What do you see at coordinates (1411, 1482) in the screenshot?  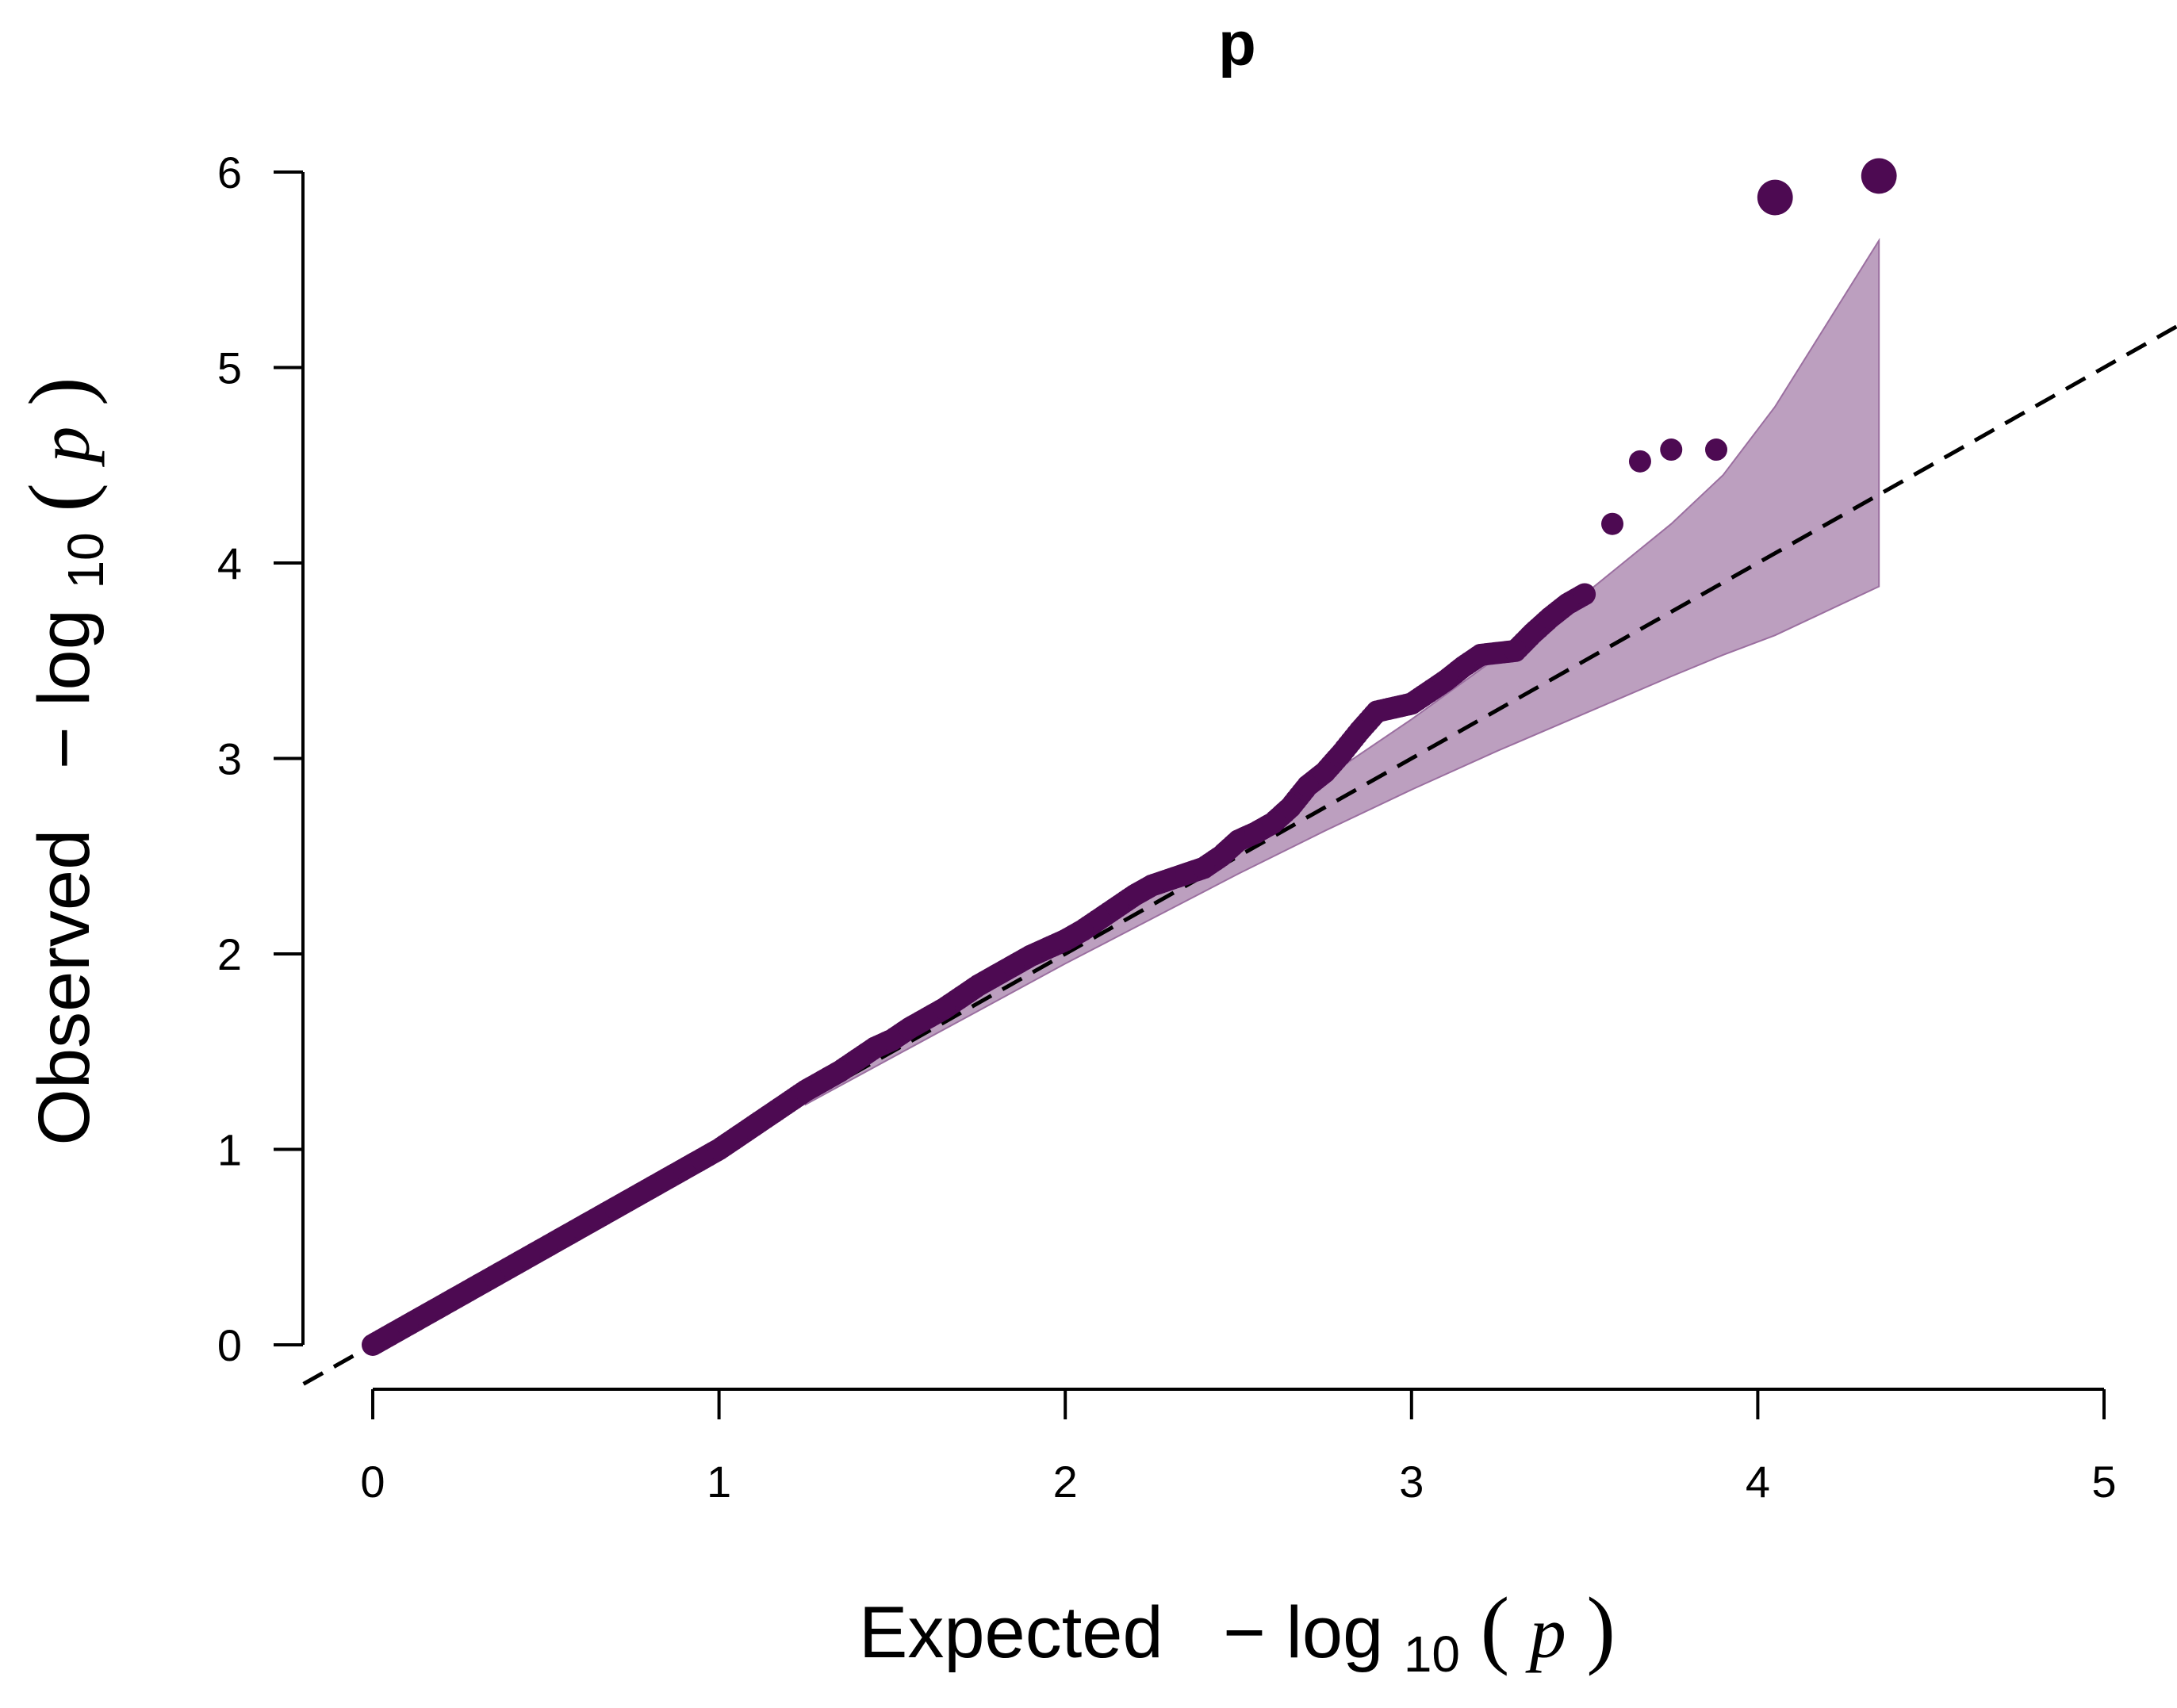 I see `x-tick-label: 3` at bounding box center [1411, 1482].